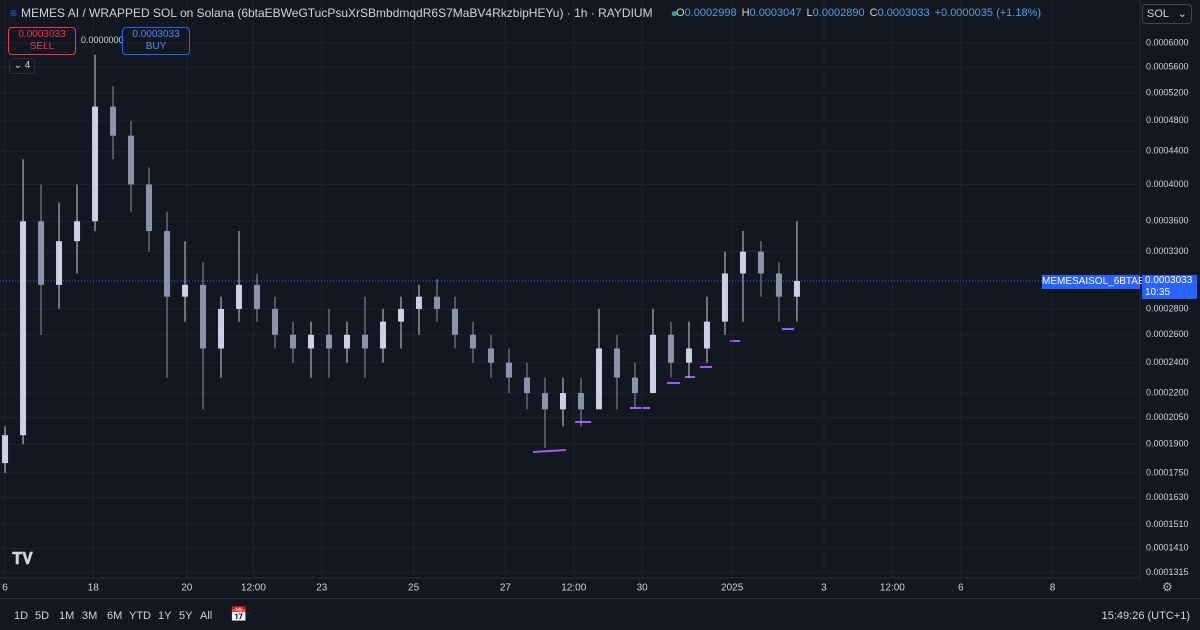 The image size is (1200, 630). I want to click on timeframe-button: 5D, so click(42, 616).